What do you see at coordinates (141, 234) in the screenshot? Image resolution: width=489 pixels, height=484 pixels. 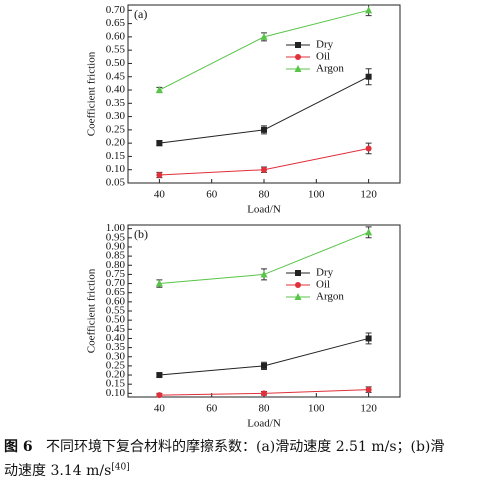 I see `panel-label: (b)` at bounding box center [141, 234].